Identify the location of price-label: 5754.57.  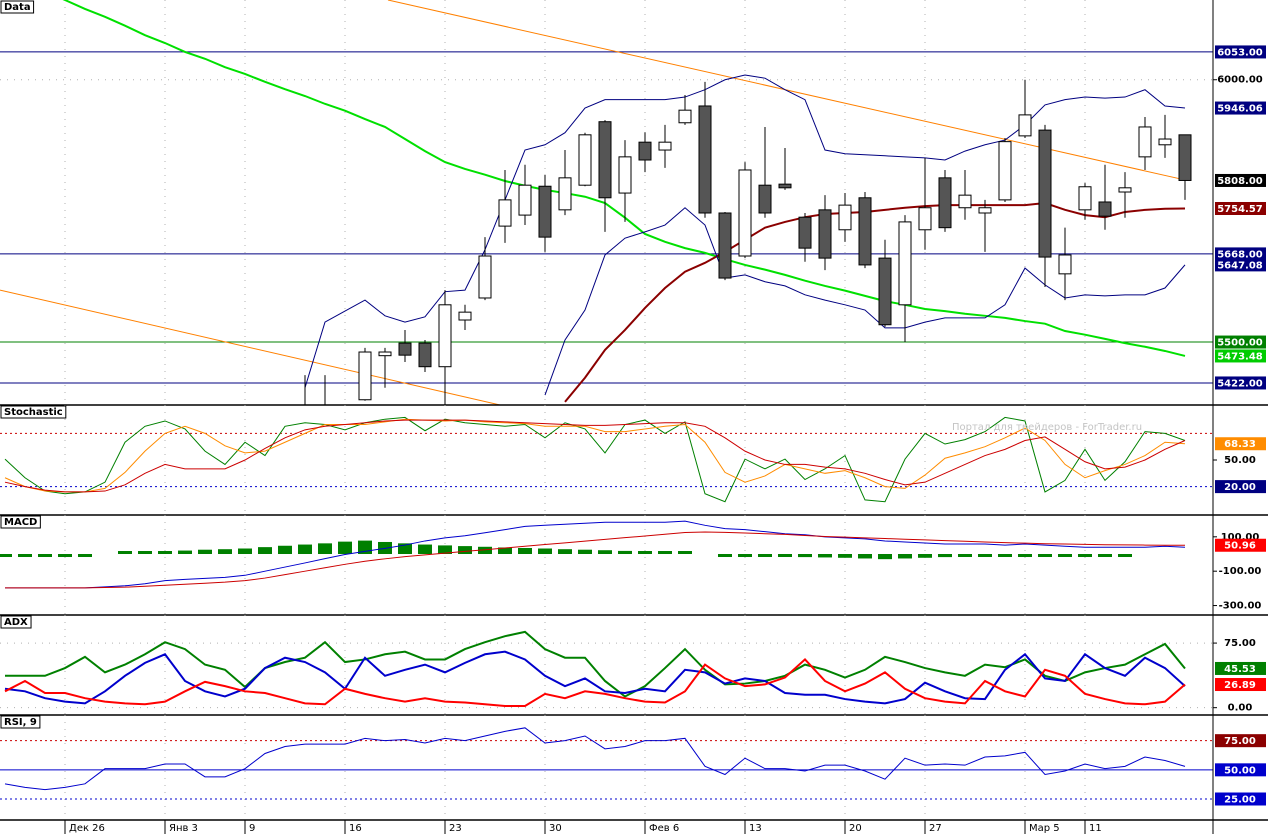
(1240, 209).